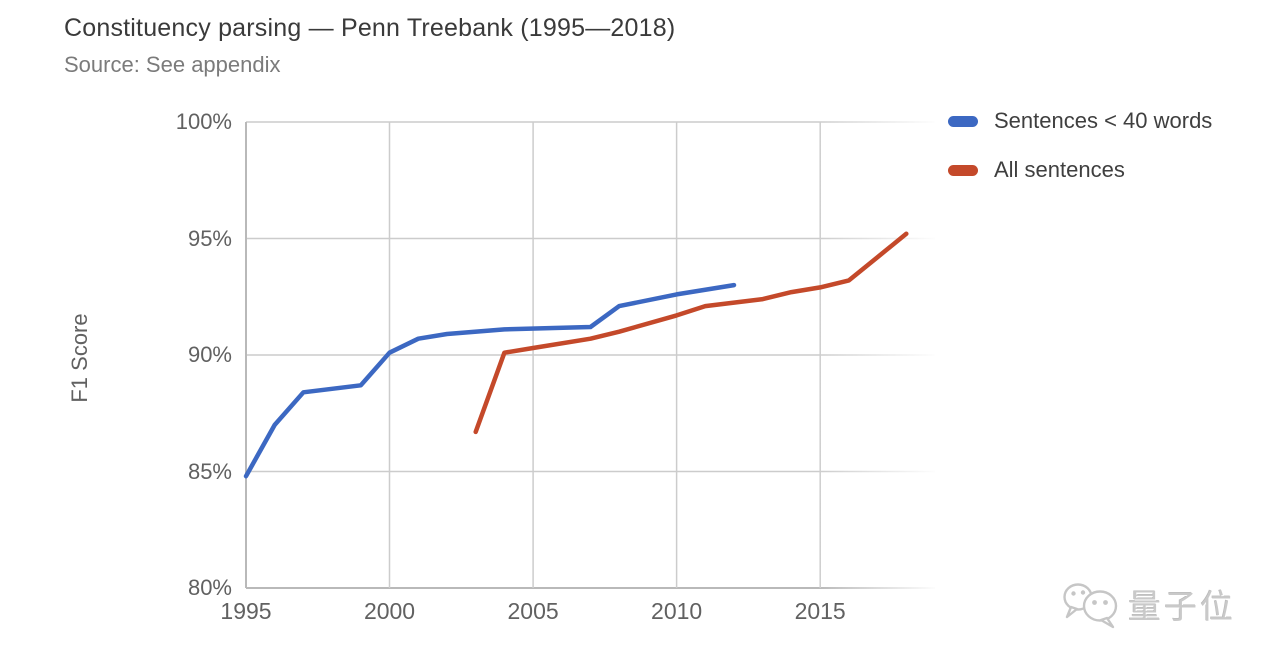 Image resolution: width=1266 pixels, height=664 pixels. Describe the element at coordinates (246, 611) in the screenshot. I see `x-tick-label: 1995` at that location.